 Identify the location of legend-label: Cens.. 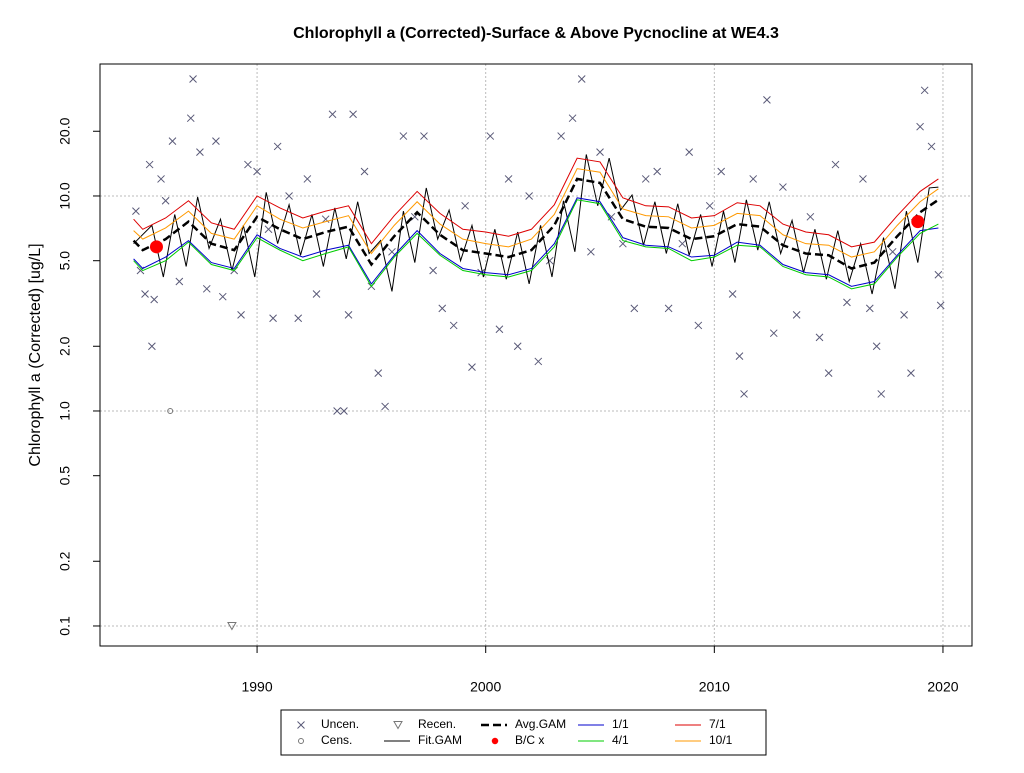
(336, 740).